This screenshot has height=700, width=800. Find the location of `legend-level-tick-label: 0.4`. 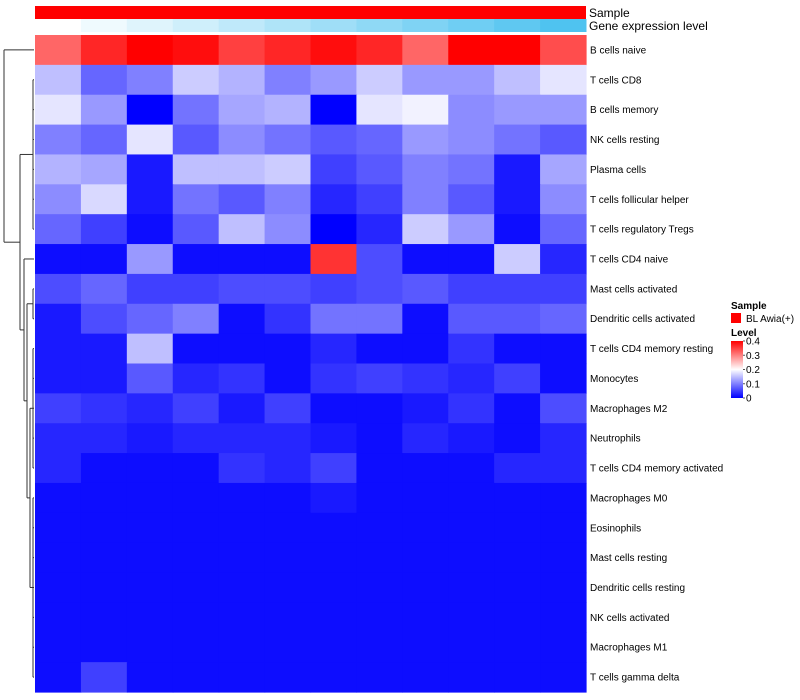

legend-level-tick-label: 0.4 is located at coordinates (753, 342).